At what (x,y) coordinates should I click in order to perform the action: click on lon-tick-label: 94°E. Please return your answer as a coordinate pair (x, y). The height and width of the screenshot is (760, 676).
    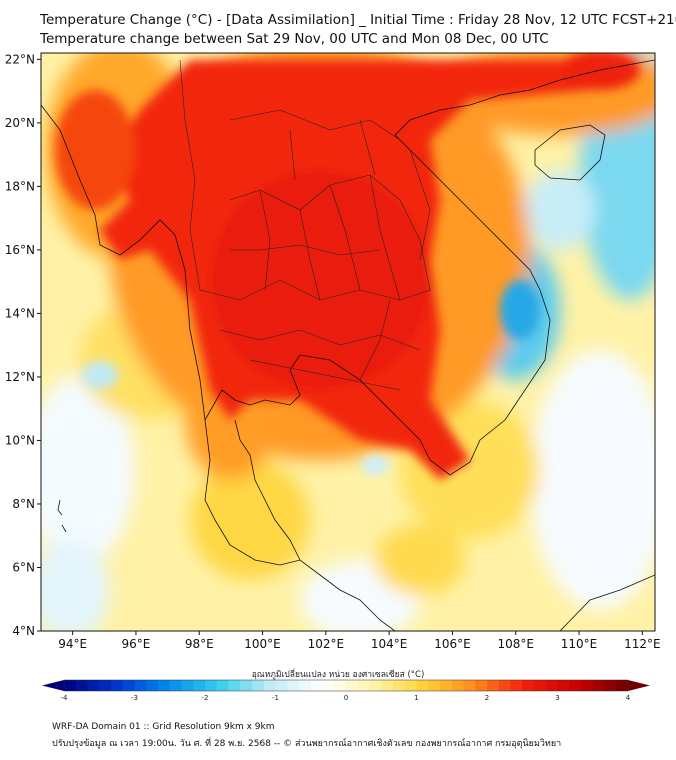
    Looking at the image, I should click on (72, 644).